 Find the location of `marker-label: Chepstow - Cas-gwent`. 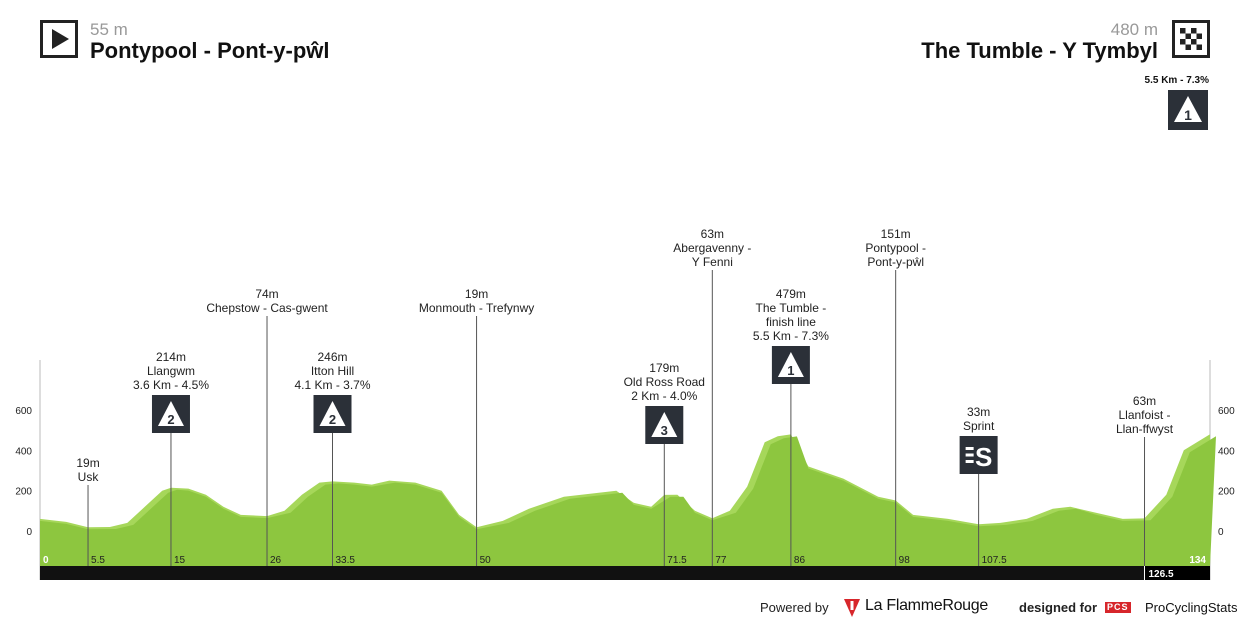

marker-label: Chepstow - Cas-gwent is located at coordinates (267, 308).